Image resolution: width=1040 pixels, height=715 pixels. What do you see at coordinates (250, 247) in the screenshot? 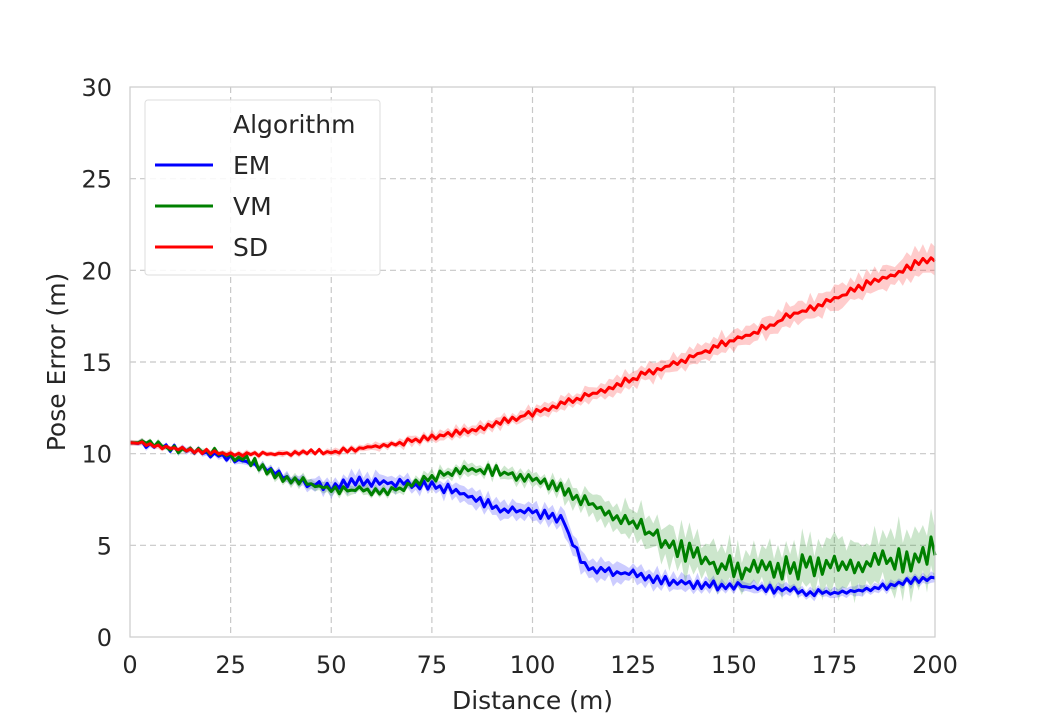
I see `legend-label-sd: SD` at bounding box center [250, 247].